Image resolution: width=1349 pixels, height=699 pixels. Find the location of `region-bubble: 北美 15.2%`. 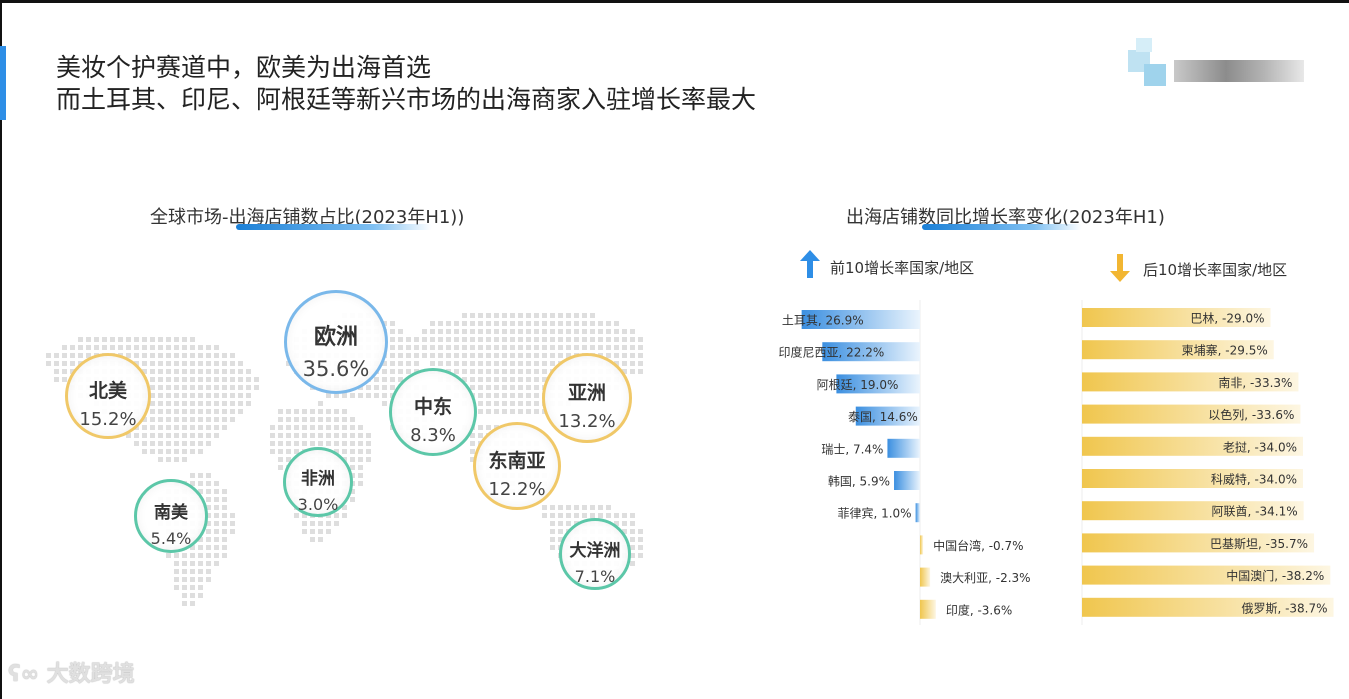

region-bubble: 北美 15.2% is located at coordinates (108, 396).